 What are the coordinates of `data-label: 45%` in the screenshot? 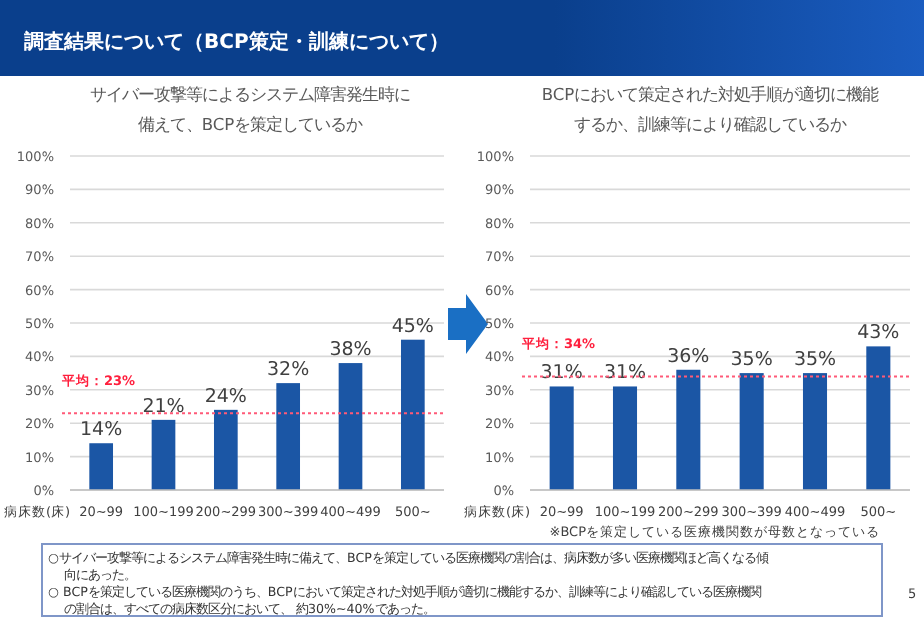 It's located at (412, 326).